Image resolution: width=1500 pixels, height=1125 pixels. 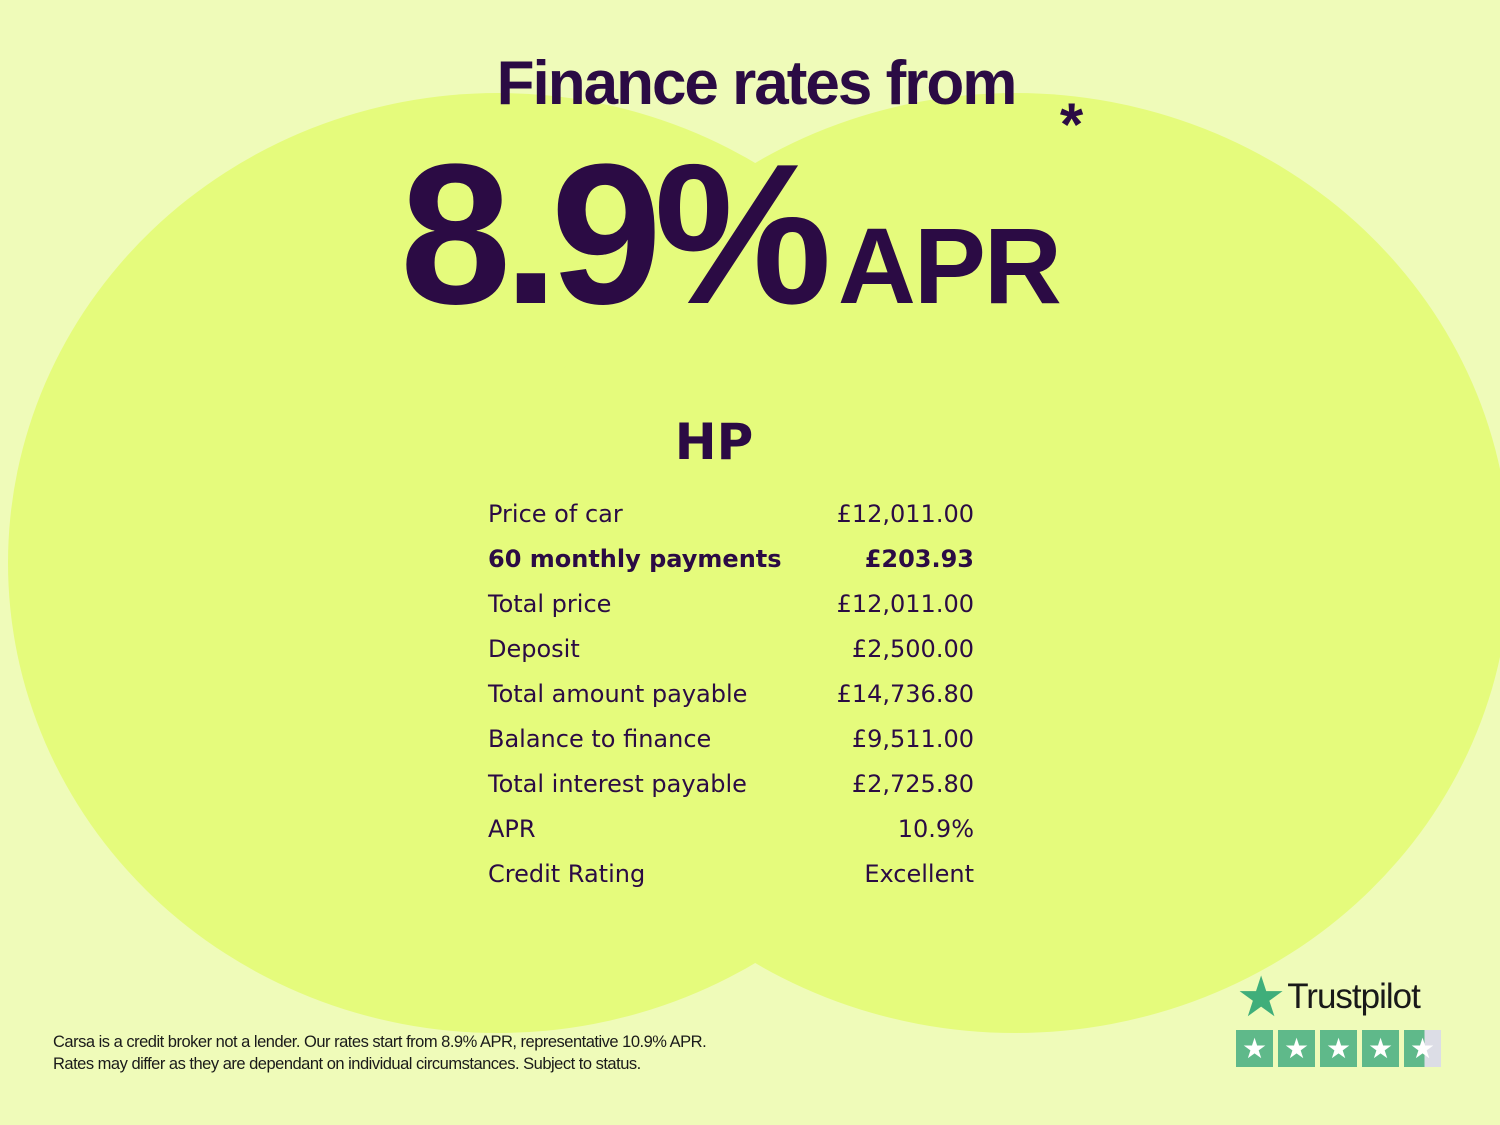 What do you see at coordinates (935, 829) in the screenshot?
I see `row-value: 10.9%` at bounding box center [935, 829].